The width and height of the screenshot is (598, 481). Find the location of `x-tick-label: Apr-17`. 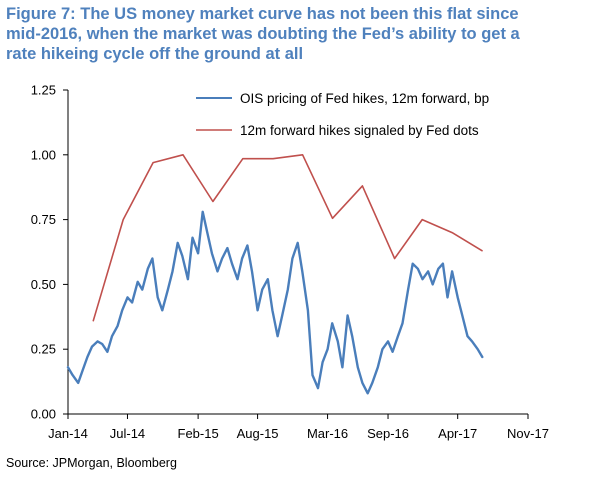

x-tick-label: Apr-17 is located at coordinates (457, 433).